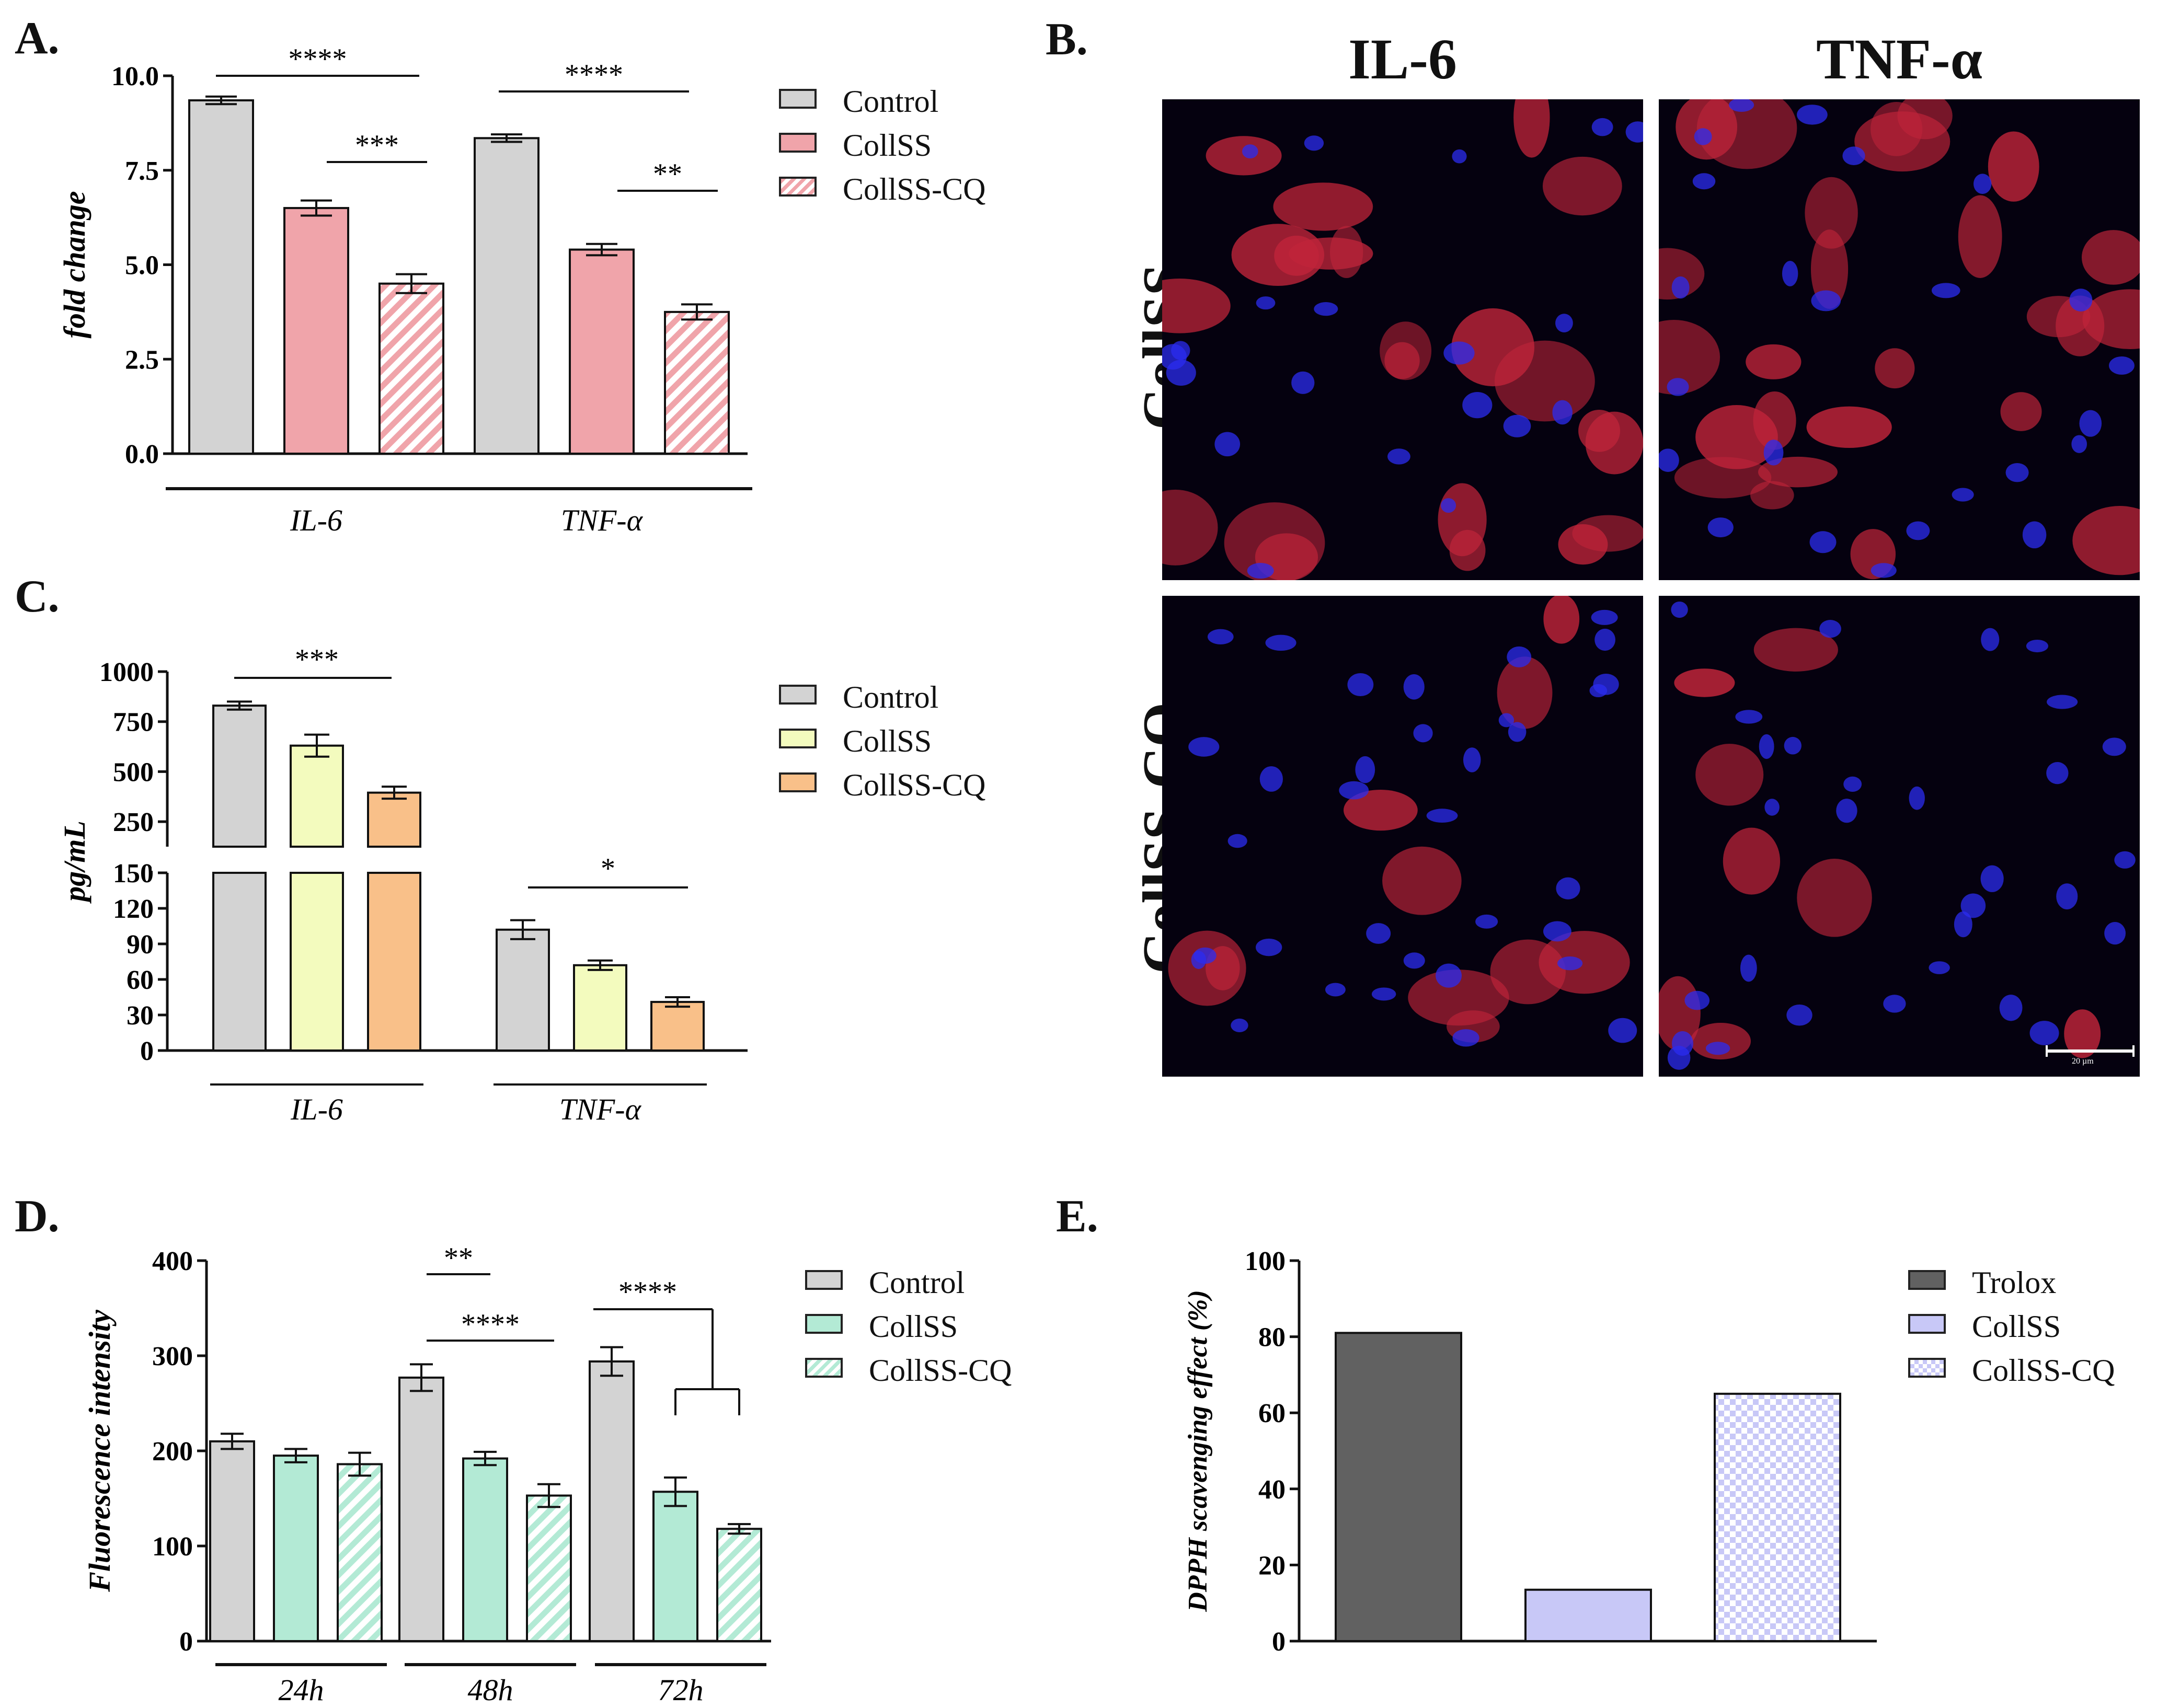 The image size is (2157, 1708). What do you see at coordinates (172, 1261) in the screenshot?
I see `y-tick-label: 400` at bounding box center [172, 1261].